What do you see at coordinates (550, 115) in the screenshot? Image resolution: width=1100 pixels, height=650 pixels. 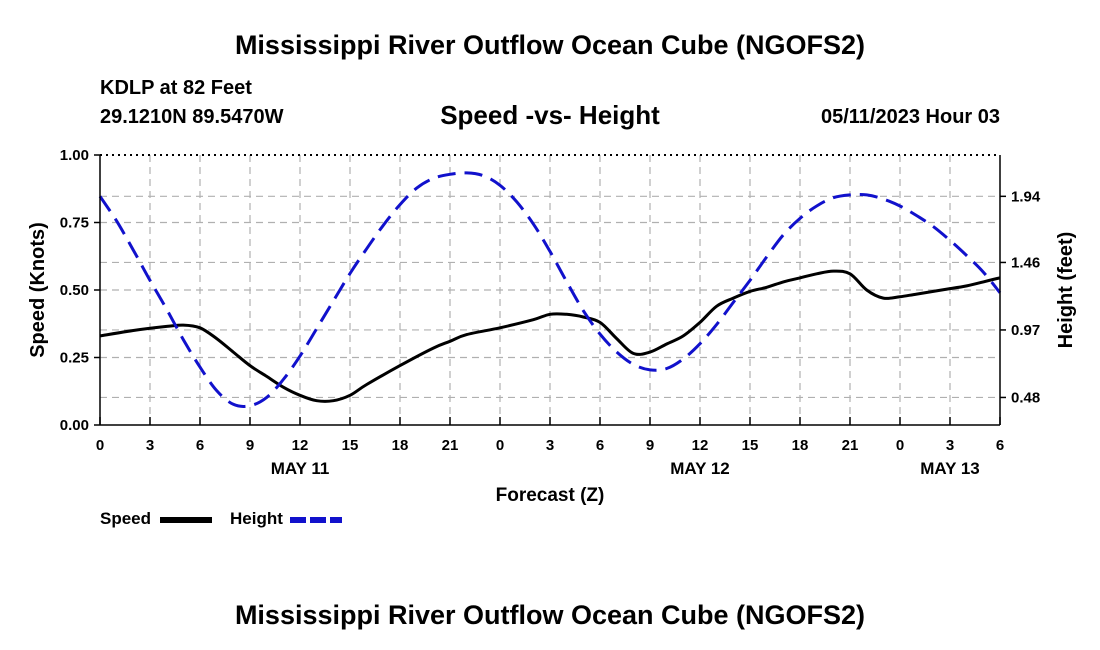 I see `chart-subtitle: Speed -vs- Height` at bounding box center [550, 115].